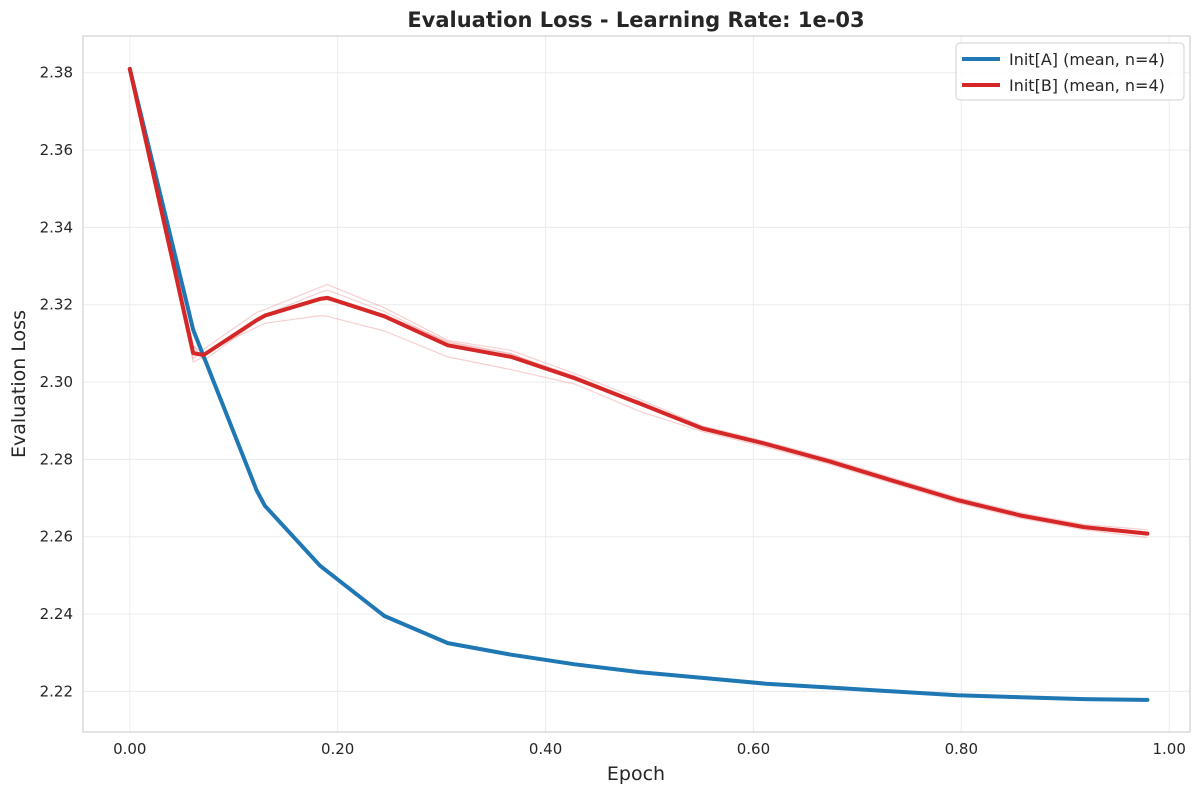 The image size is (1200, 794). Describe the element at coordinates (1087, 85) in the screenshot. I see `legend-label-init-b: Init[B] (mean, n=4)` at that location.